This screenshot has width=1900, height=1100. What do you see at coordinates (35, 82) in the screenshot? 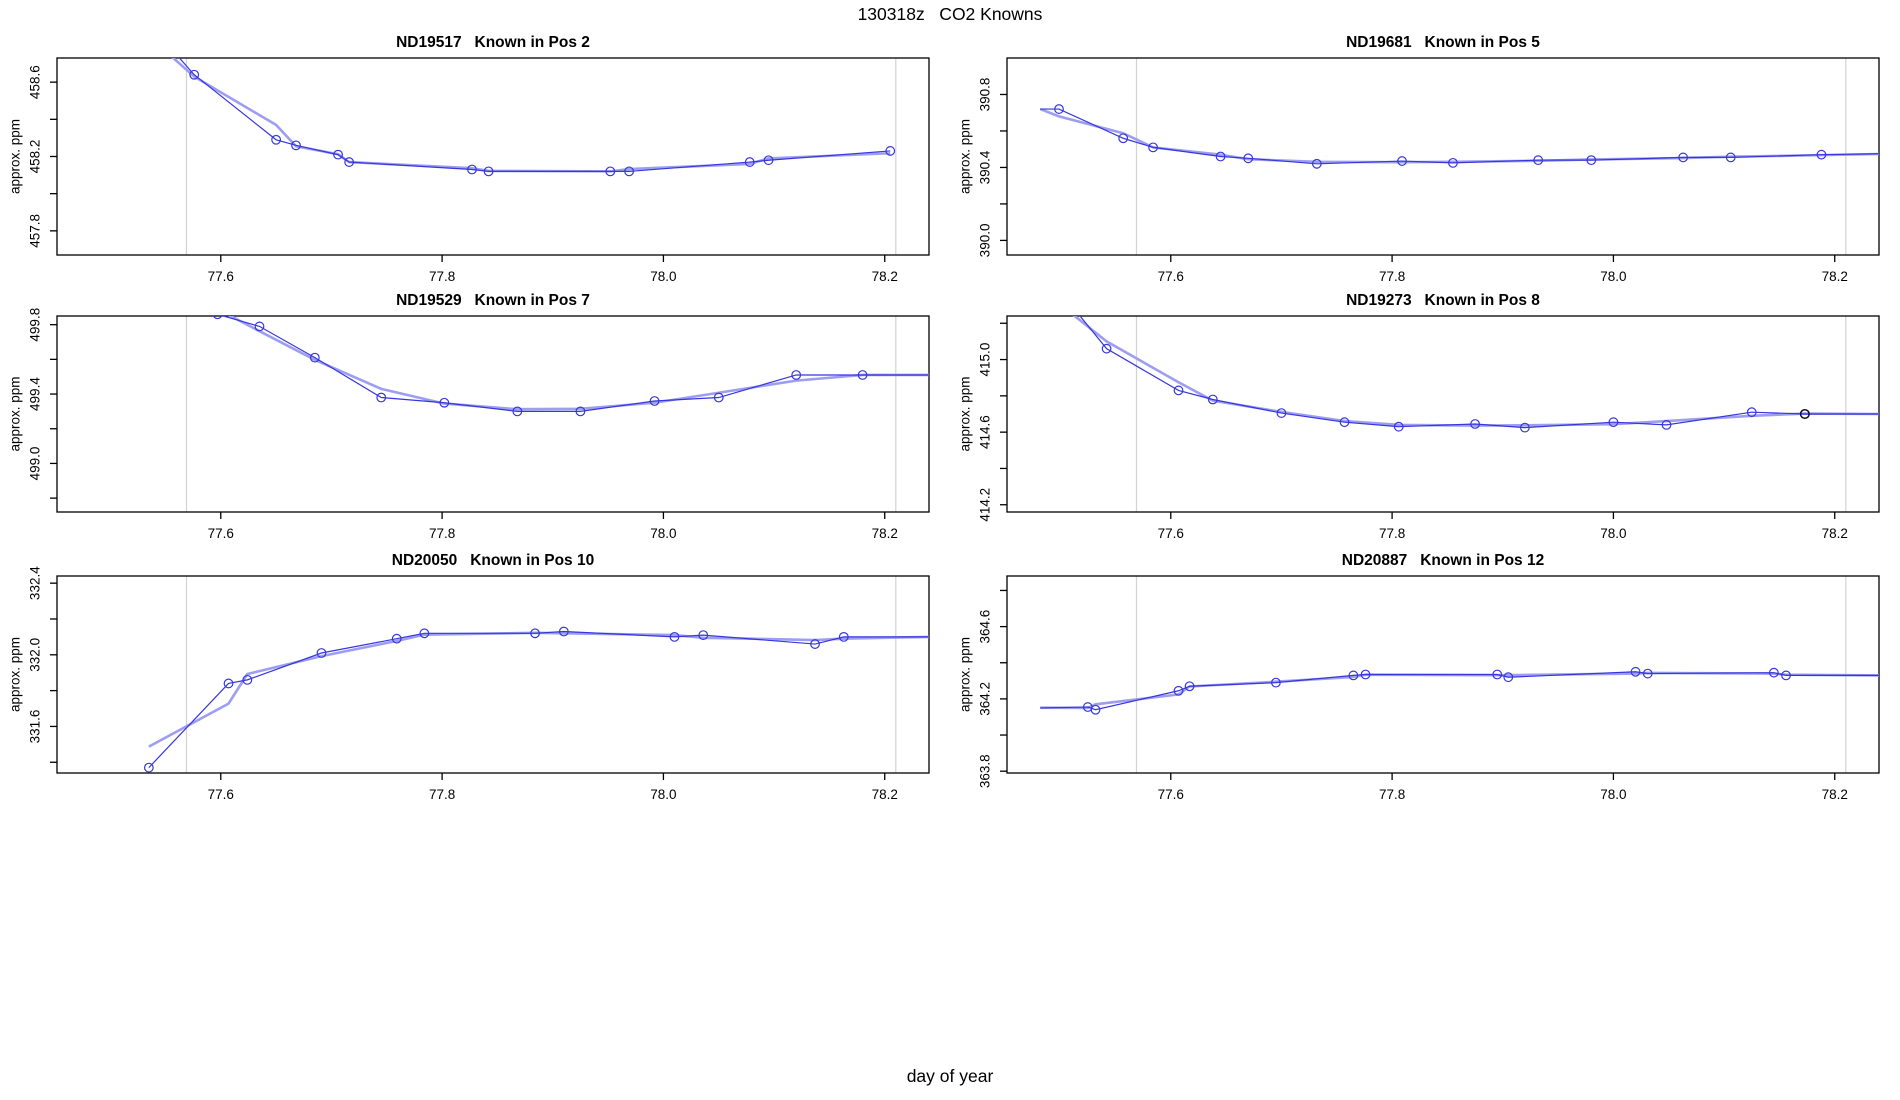
I see `y-tick-label: 458.6` at bounding box center [35, 82].